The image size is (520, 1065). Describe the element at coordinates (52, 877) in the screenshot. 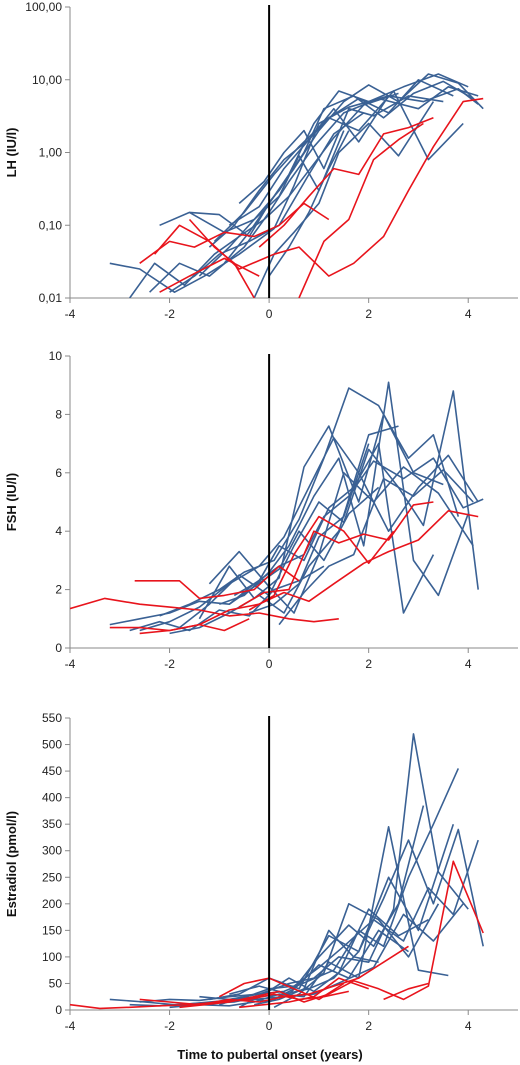

I see `estradiol-y-tick-label: 250` at that location.